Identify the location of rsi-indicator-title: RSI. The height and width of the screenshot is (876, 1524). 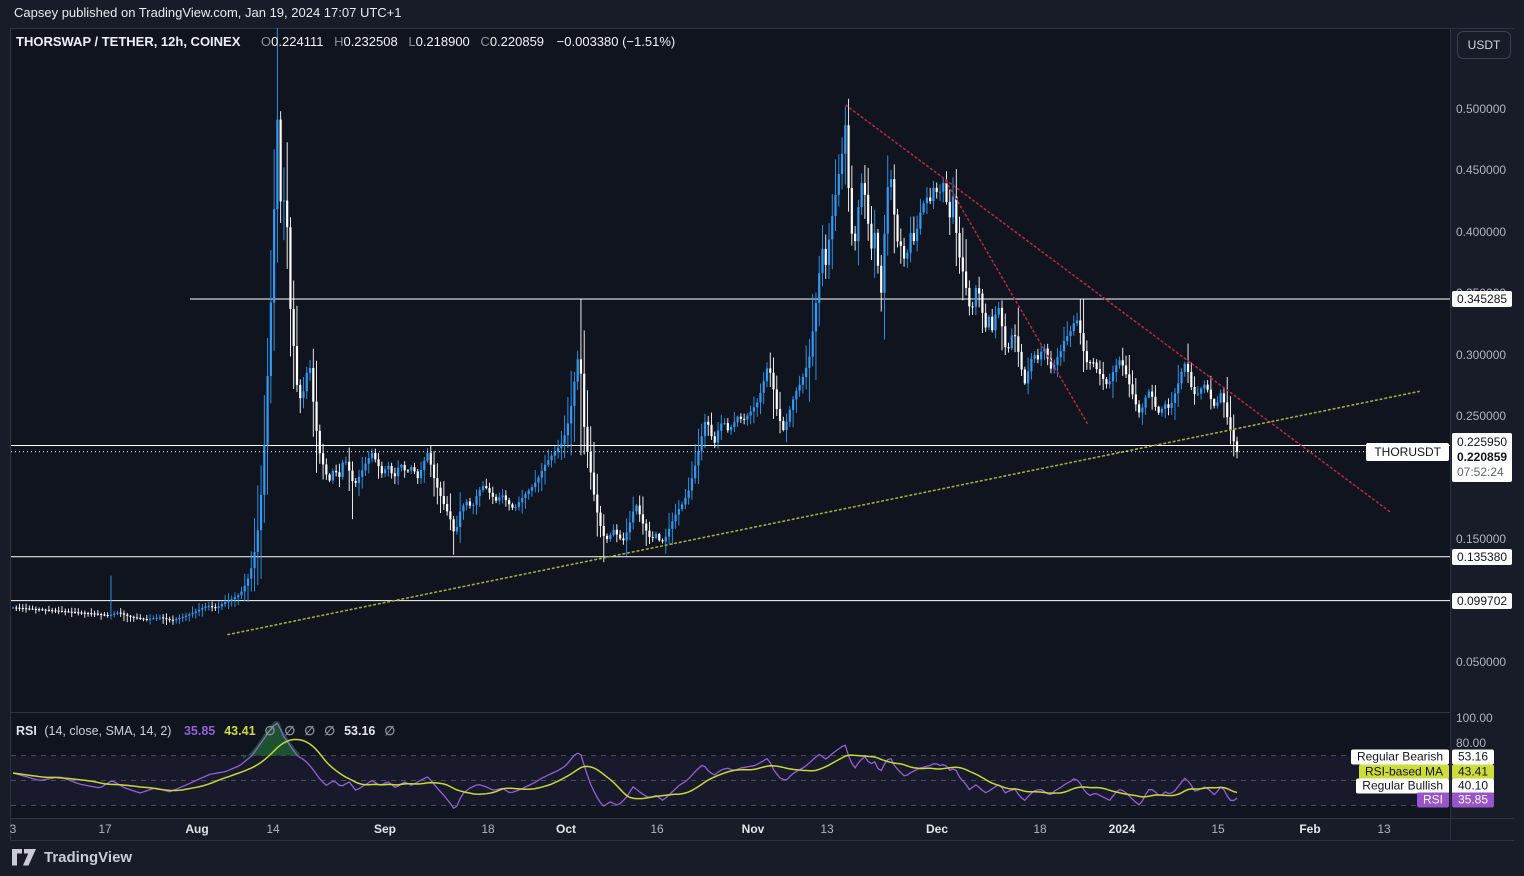
(26, 731).